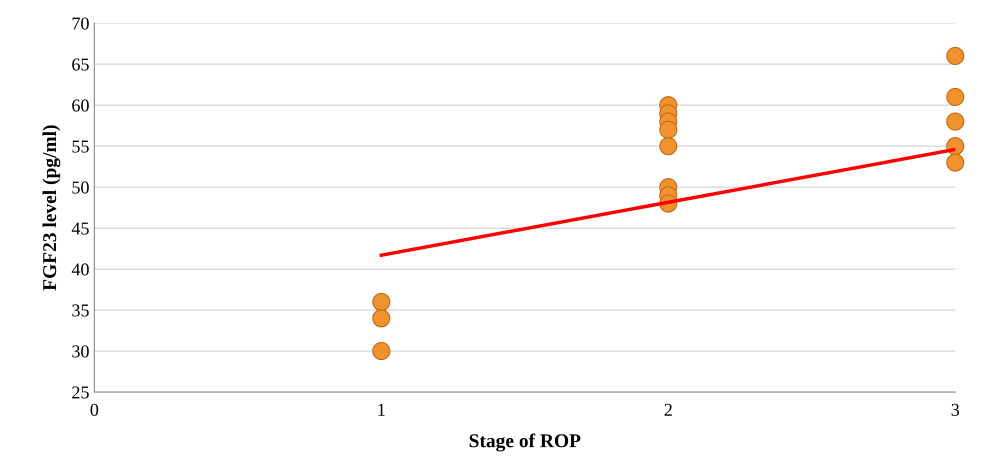  I want to click on y-tick-label: 50, so click(80, 187).